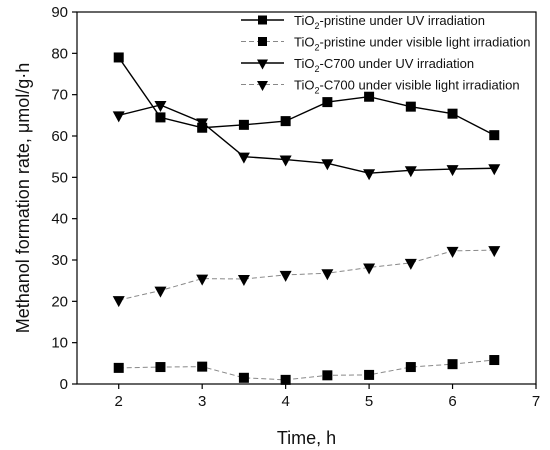 The height and width of the screenshot is (450, 550). What do you see at coordinates (59, 260) in the screenshot?
I see `y-tick-label: 30` at bounding box center [59, 260].